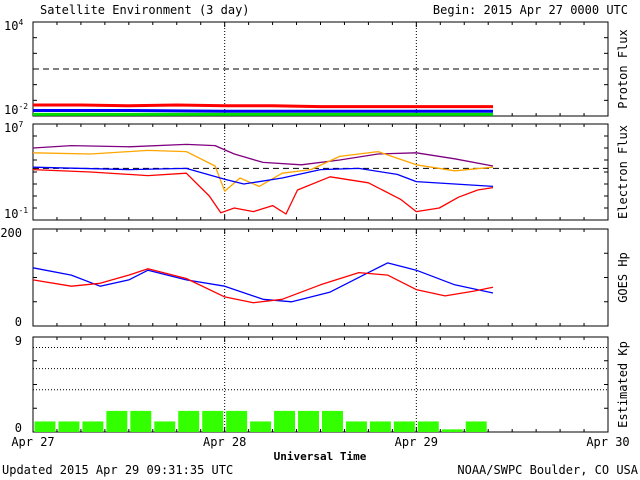  Describe the element at coordinates (607, 442) in the screenshot. I see `x-tick-label: Apr 30` at that location.